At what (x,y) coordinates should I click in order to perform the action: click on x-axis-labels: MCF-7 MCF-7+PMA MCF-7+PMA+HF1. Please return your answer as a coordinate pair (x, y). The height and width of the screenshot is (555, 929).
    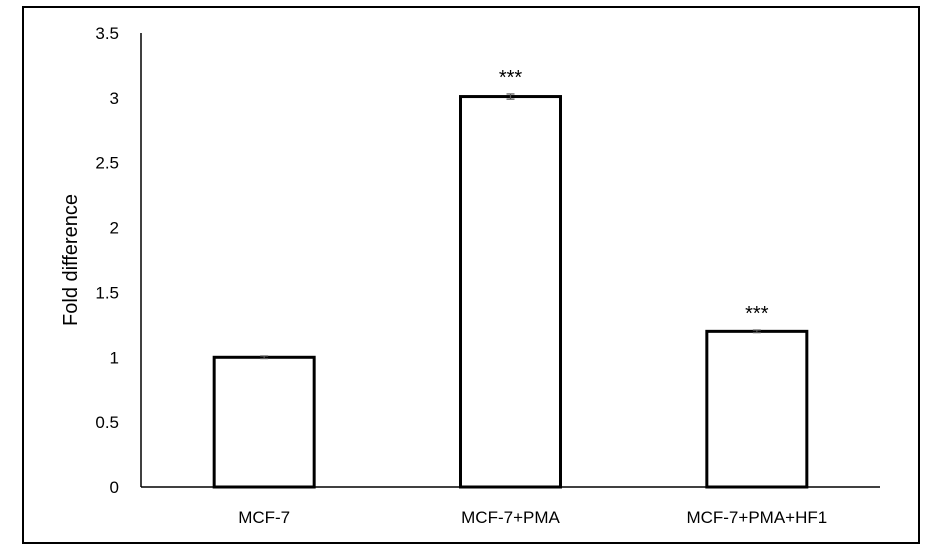
    Looking at the image, I should click on (532, 517).